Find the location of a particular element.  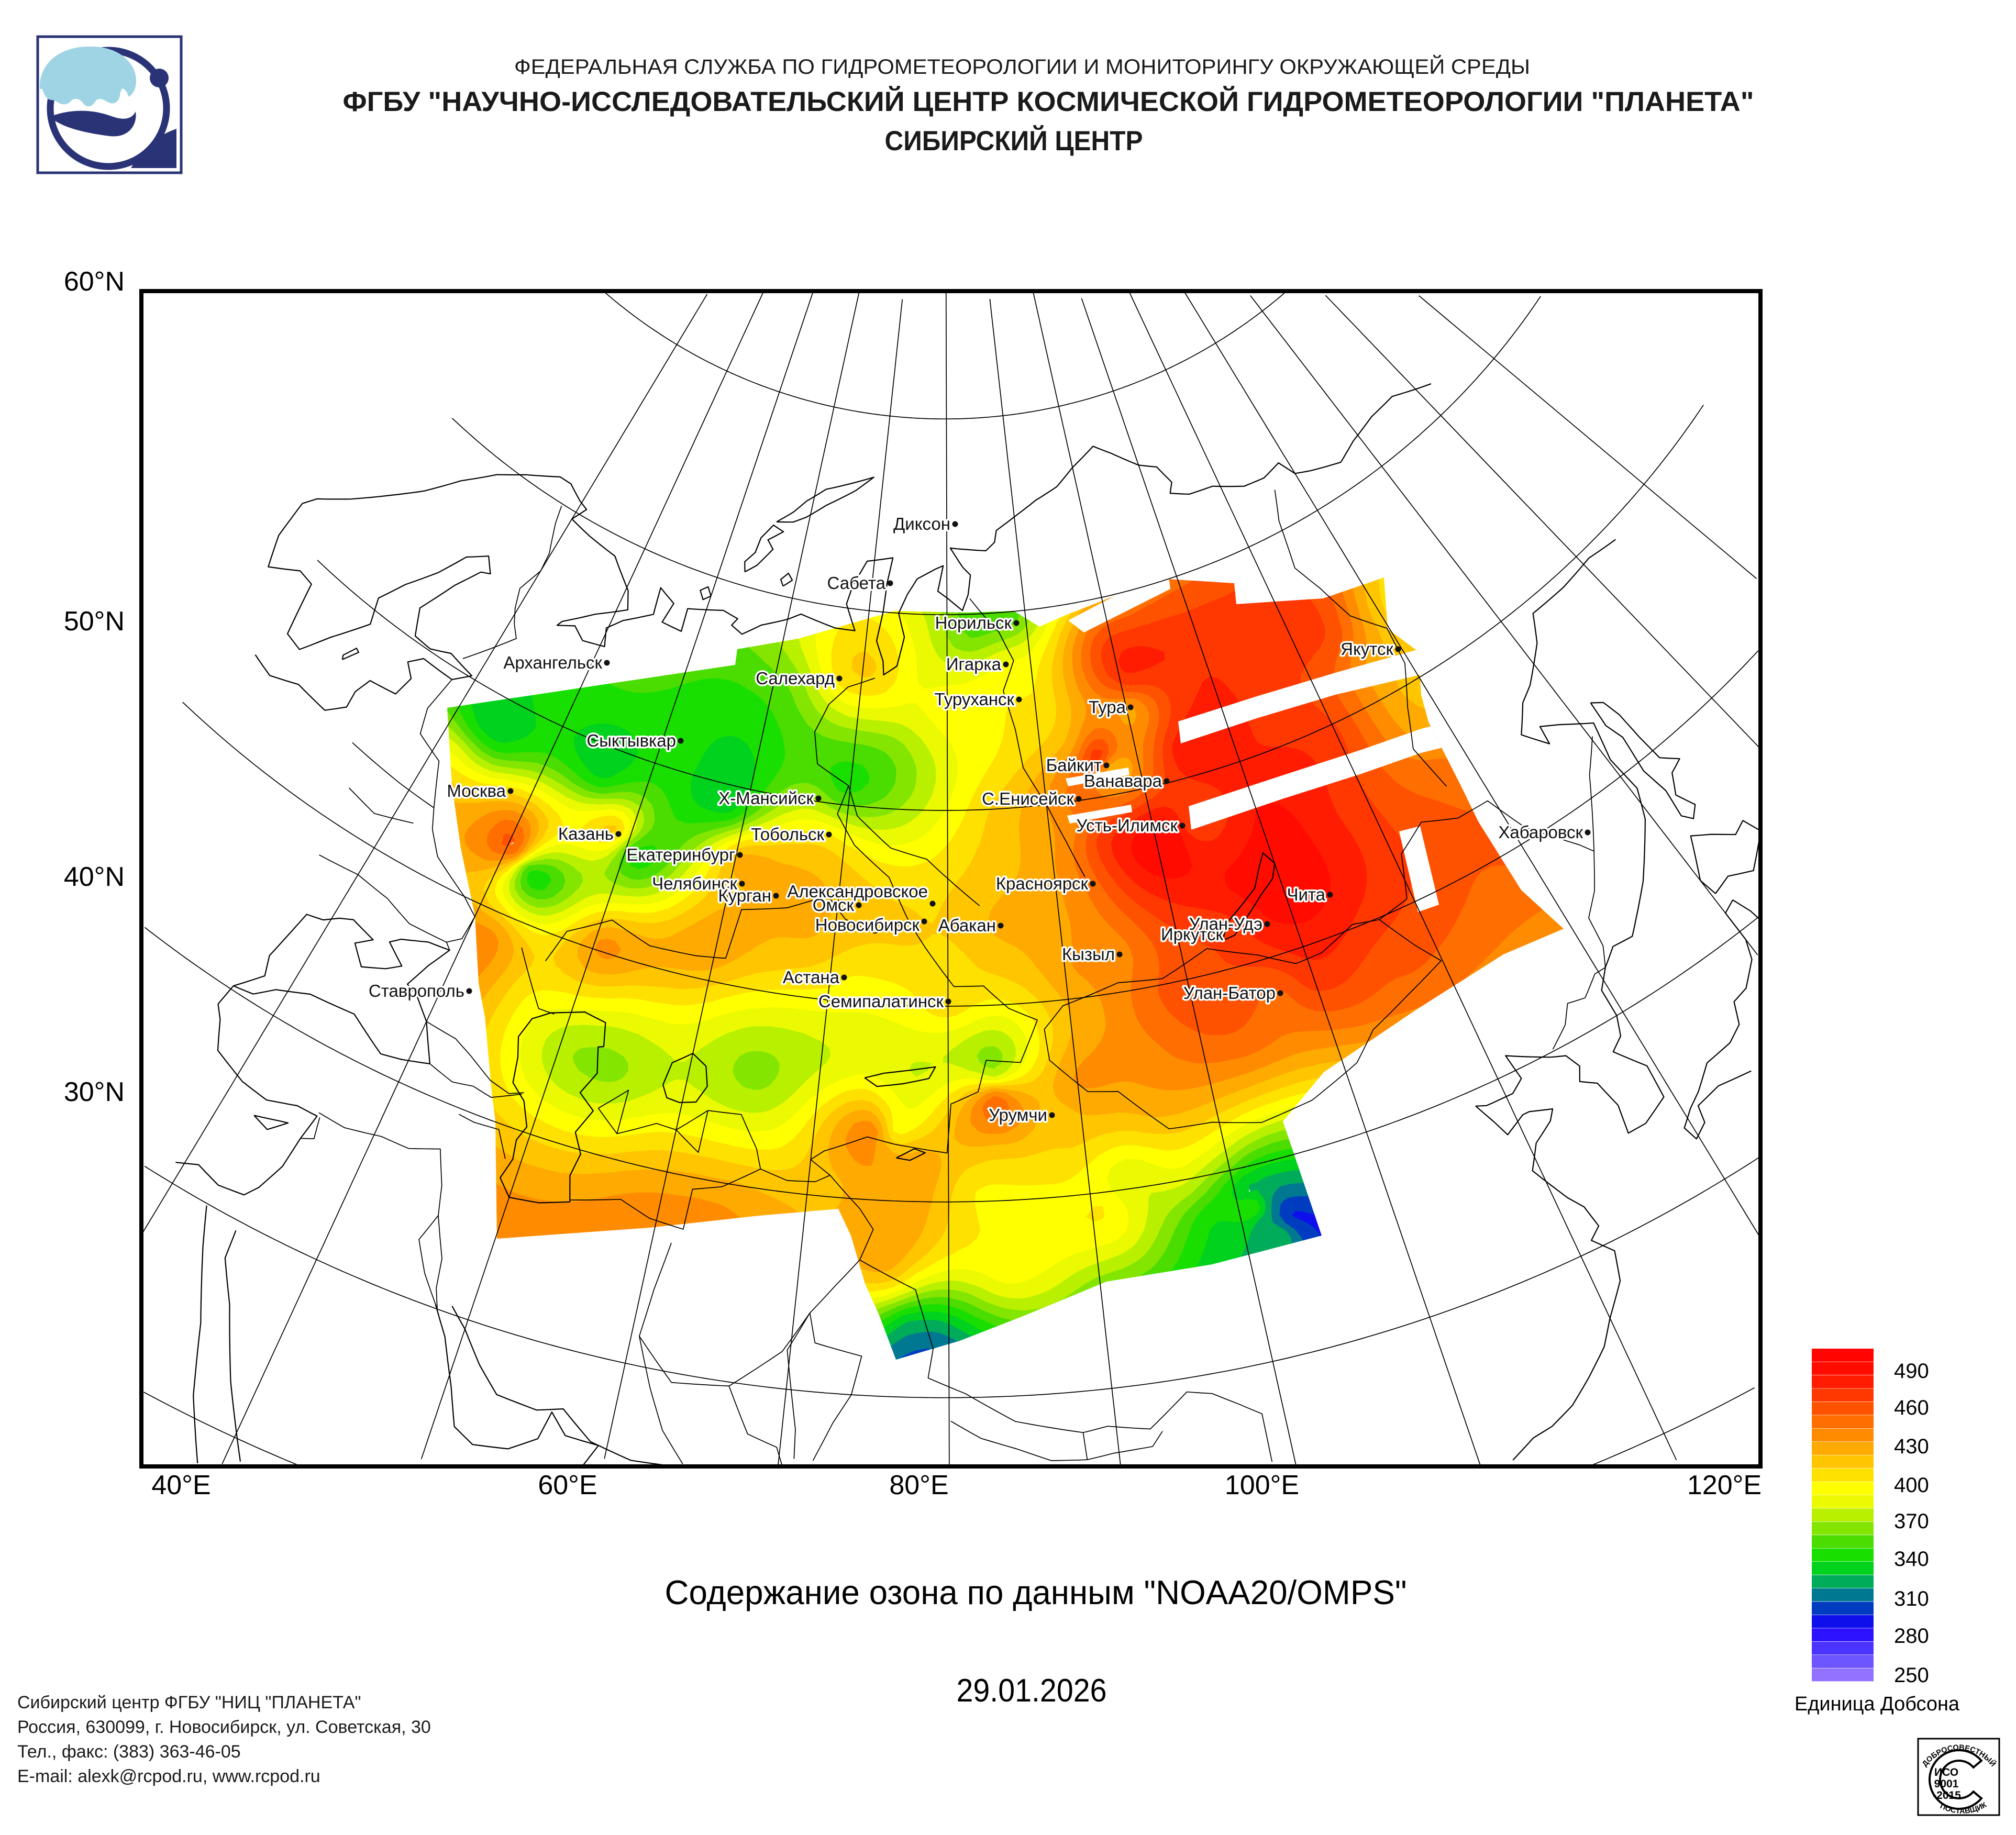

svg-text: 100°E is located at coordinates (1262, 1485).